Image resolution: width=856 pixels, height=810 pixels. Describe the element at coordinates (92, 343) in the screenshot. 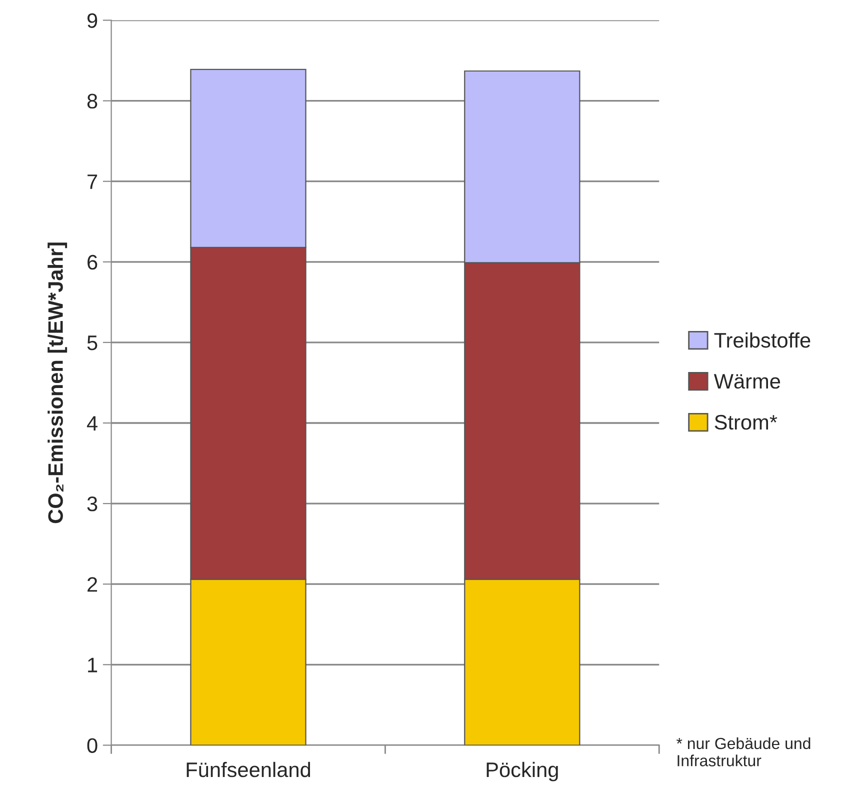

I see `y-tick-label: 5` at that location.